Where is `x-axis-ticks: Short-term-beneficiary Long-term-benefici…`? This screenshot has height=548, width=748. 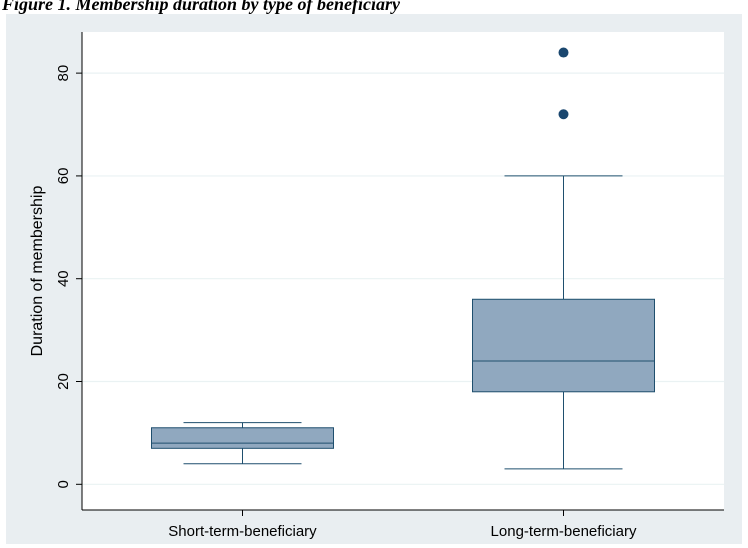
x-axis-ticks: Short-term-beneficiary Long-term-benefici… is located at coordinates (402, 525).